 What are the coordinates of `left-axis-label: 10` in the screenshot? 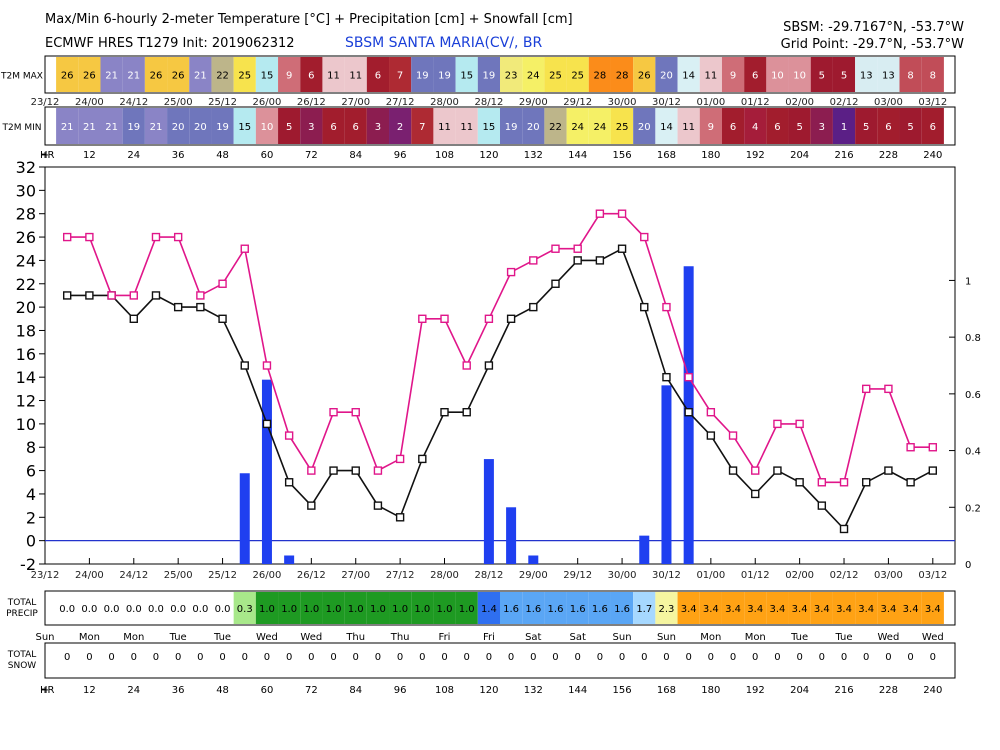 It's located at (26, 424).